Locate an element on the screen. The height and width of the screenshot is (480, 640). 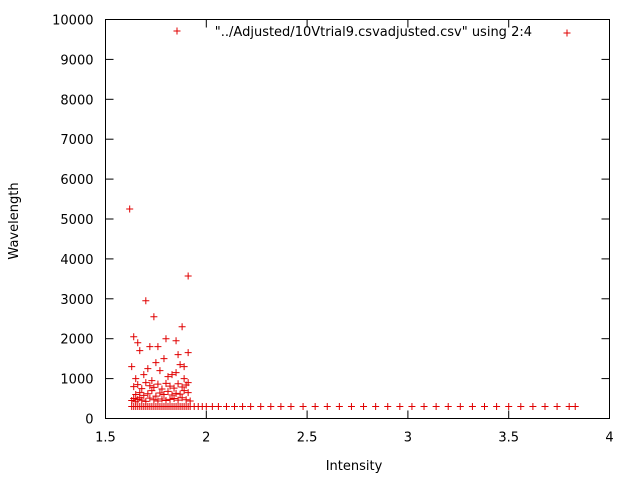
y-tick-label: 2000 is located at coordinates (76, 340).